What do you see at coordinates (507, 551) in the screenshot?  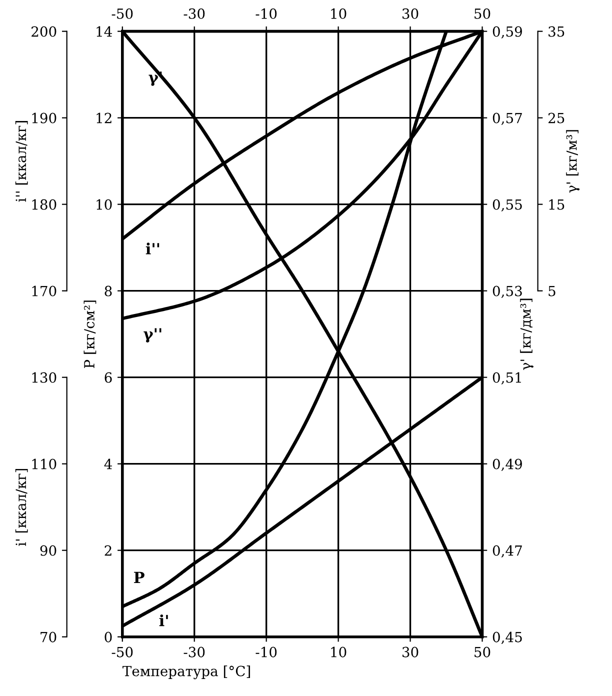 I see `y2-tick-label: 0,47` at bounding box center [507, 551].